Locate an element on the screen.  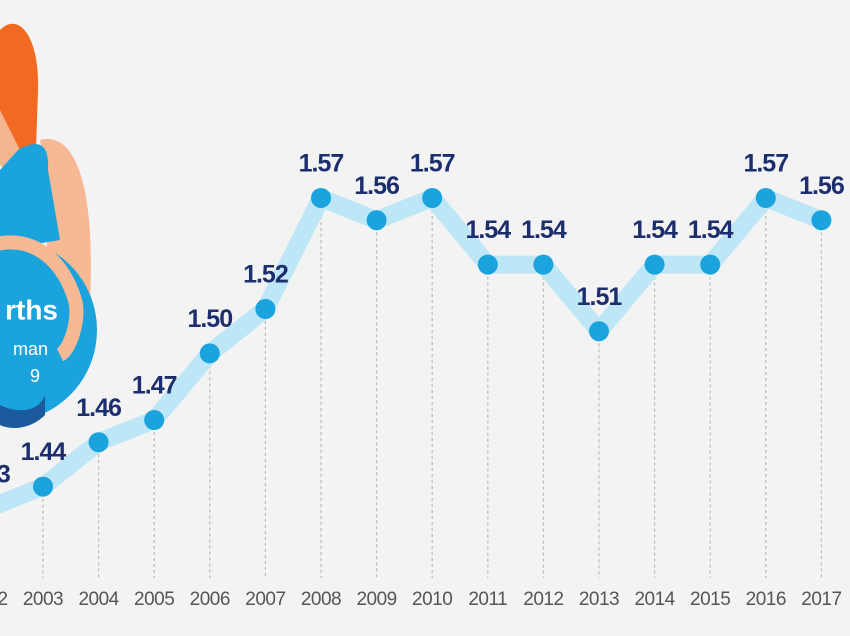
dress is located at coordinates (30, 197).